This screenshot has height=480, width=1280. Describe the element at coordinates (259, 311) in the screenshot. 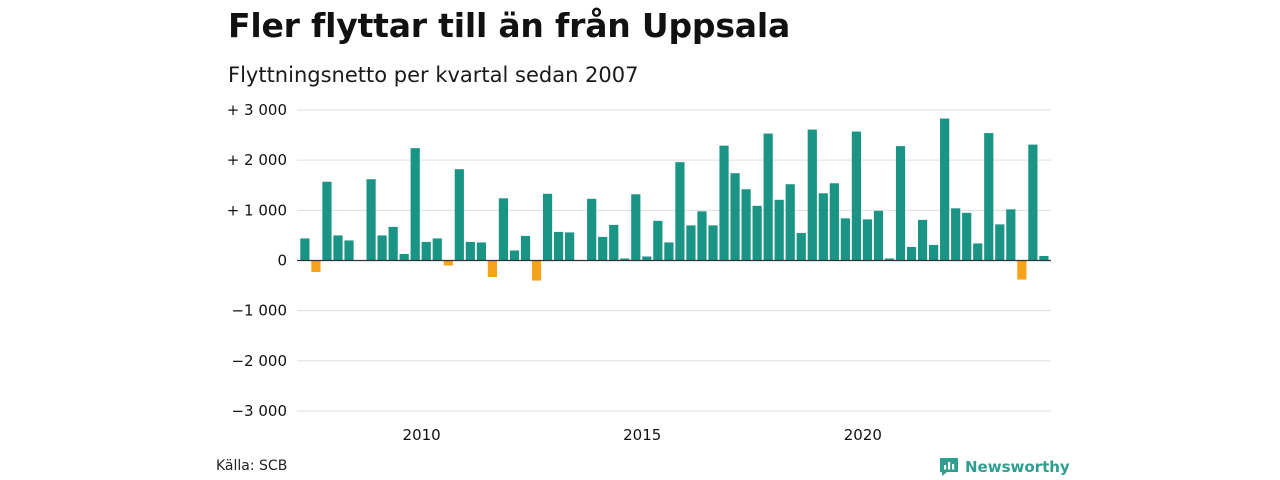

I see `y-tick-label: −1 000` at that location.